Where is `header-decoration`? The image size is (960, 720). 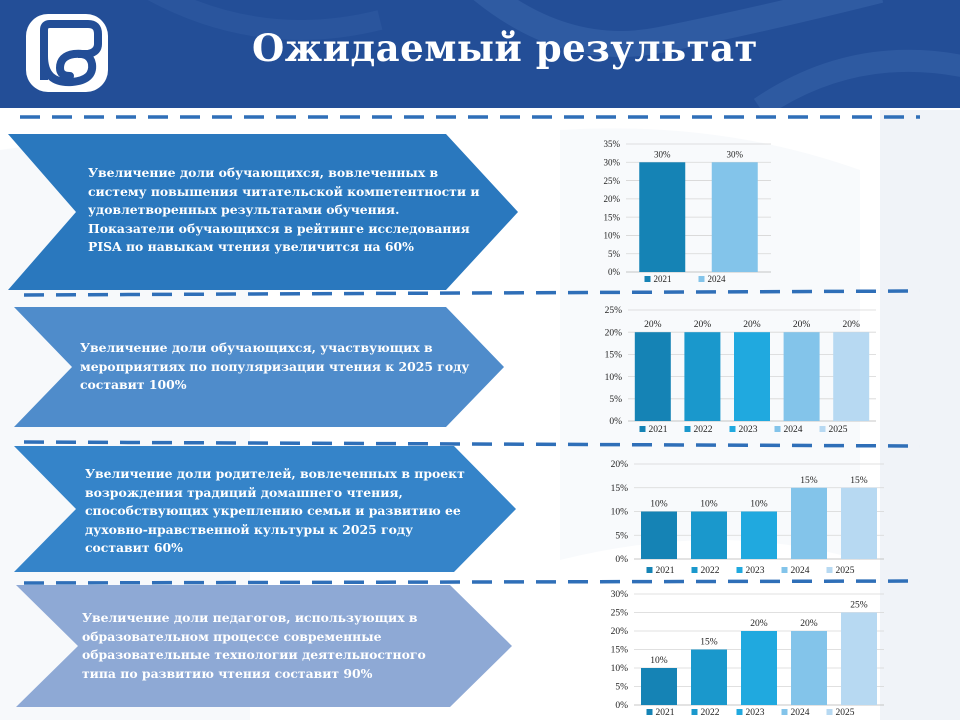
header-decoration is located at coordinates (553, 54).